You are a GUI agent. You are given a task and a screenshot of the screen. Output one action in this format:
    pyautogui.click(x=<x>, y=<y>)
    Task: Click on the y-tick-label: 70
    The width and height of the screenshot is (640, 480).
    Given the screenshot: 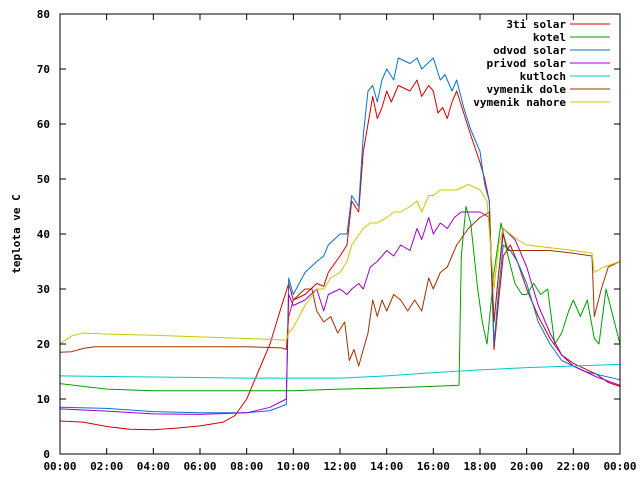 What is the action you would take?
    pyautogui.click(x=43, y=69)
    